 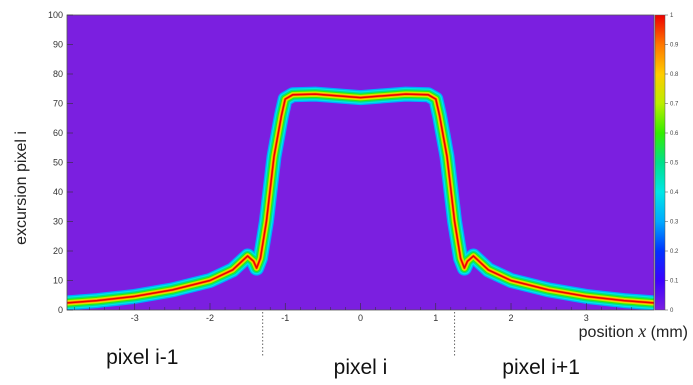 I want to click on x-axis-label-prefix: position, so click(x=609, y=332).